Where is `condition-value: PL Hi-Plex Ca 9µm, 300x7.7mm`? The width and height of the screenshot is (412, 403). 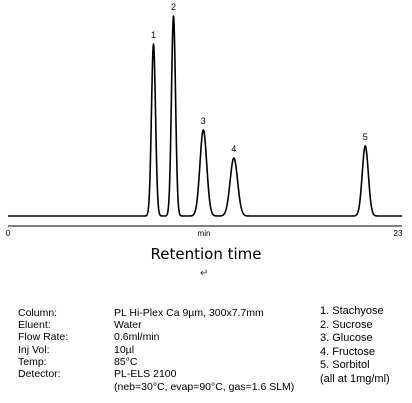
condition-value: PL Hi-Plex Ca 9µm, 300x7.7mm is located at coordinates (189, 313).